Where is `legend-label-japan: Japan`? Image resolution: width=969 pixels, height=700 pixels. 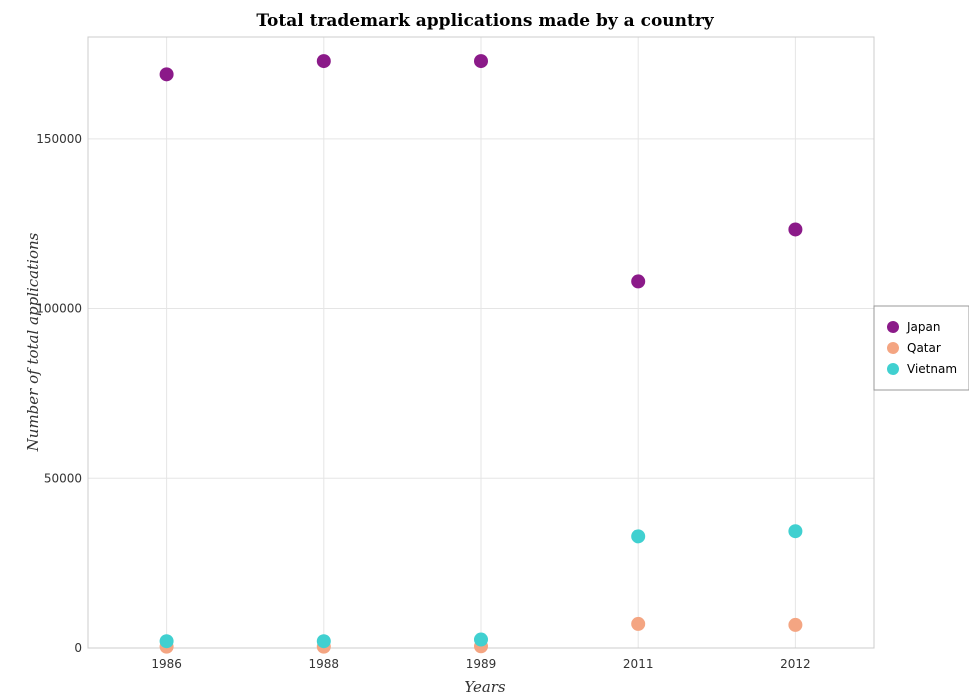
legend-label-japan: Japan is located at coordinates (923, 327).